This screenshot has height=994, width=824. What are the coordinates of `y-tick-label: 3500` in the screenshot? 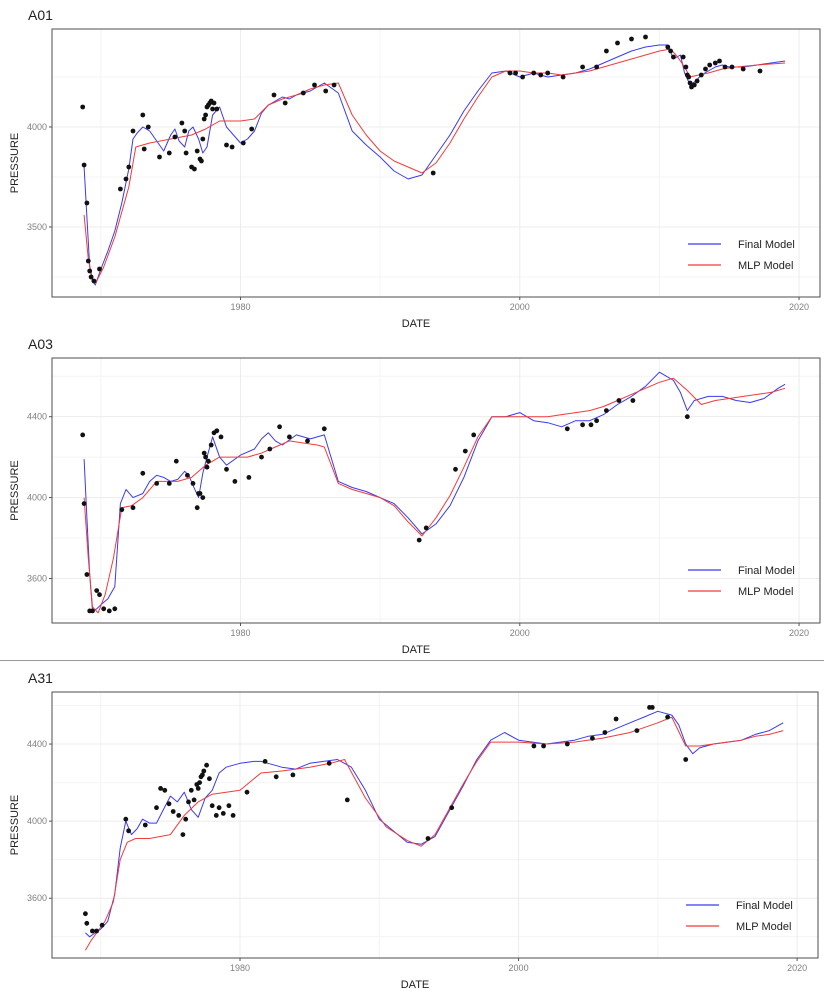 It's located at (37, 227).